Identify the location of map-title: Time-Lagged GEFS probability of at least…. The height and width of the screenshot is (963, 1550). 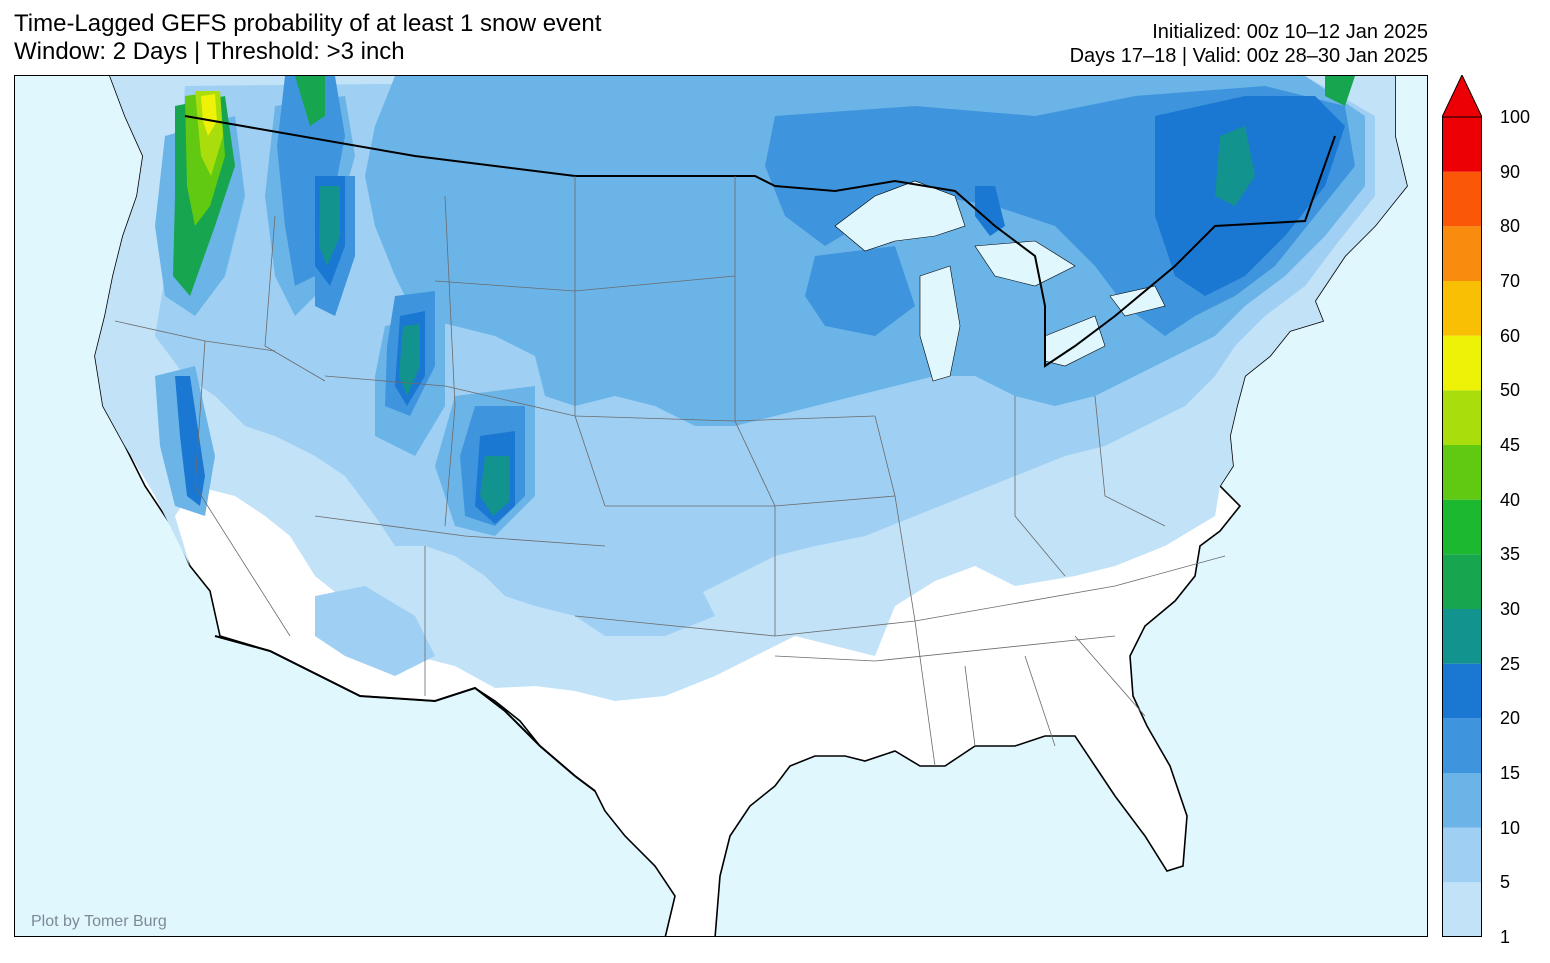
(307, 38).